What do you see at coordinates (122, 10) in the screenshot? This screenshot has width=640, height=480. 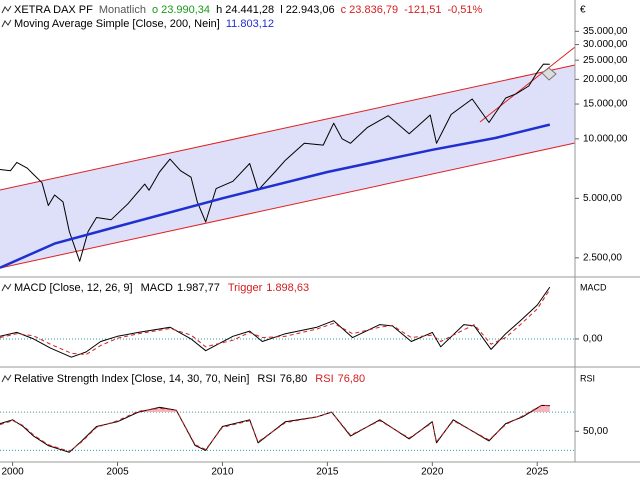 I see `interval: Monatlich` at bounding box center [122, 10].